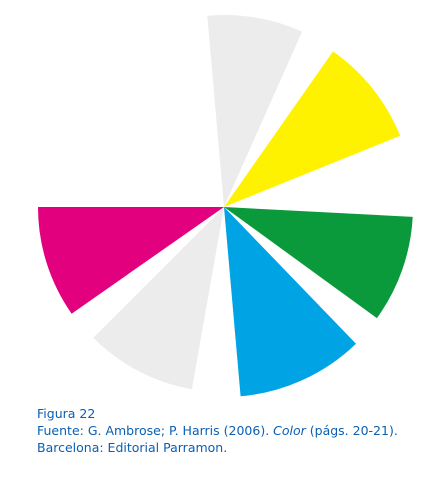 Image resolution: width=432 pixels, height=478 pixels. Describe the element at coordinates (66, 413) in the screenshot. I see `figure-label: Figura 22` at that location.